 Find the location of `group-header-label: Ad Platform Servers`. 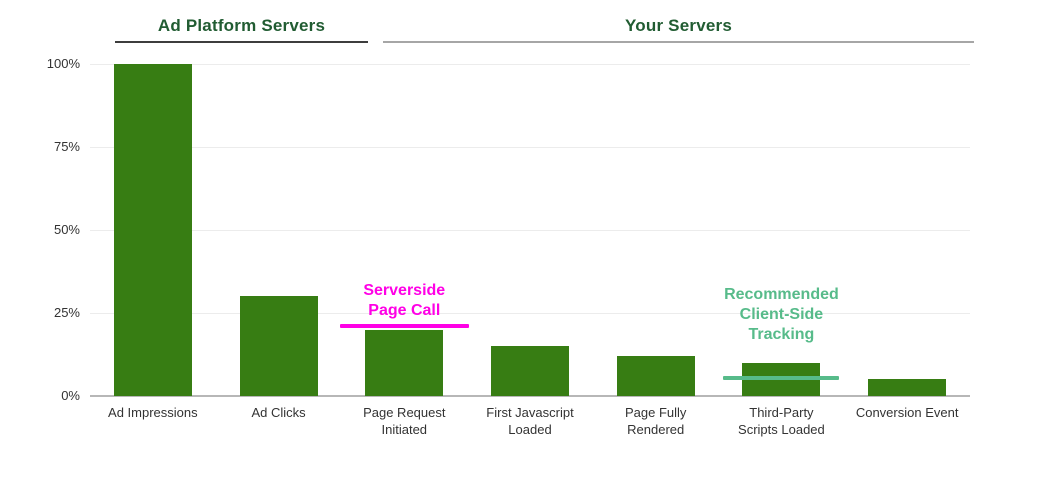

group-header-label: Ad Platform Servers is located at coordinates (241, 25).